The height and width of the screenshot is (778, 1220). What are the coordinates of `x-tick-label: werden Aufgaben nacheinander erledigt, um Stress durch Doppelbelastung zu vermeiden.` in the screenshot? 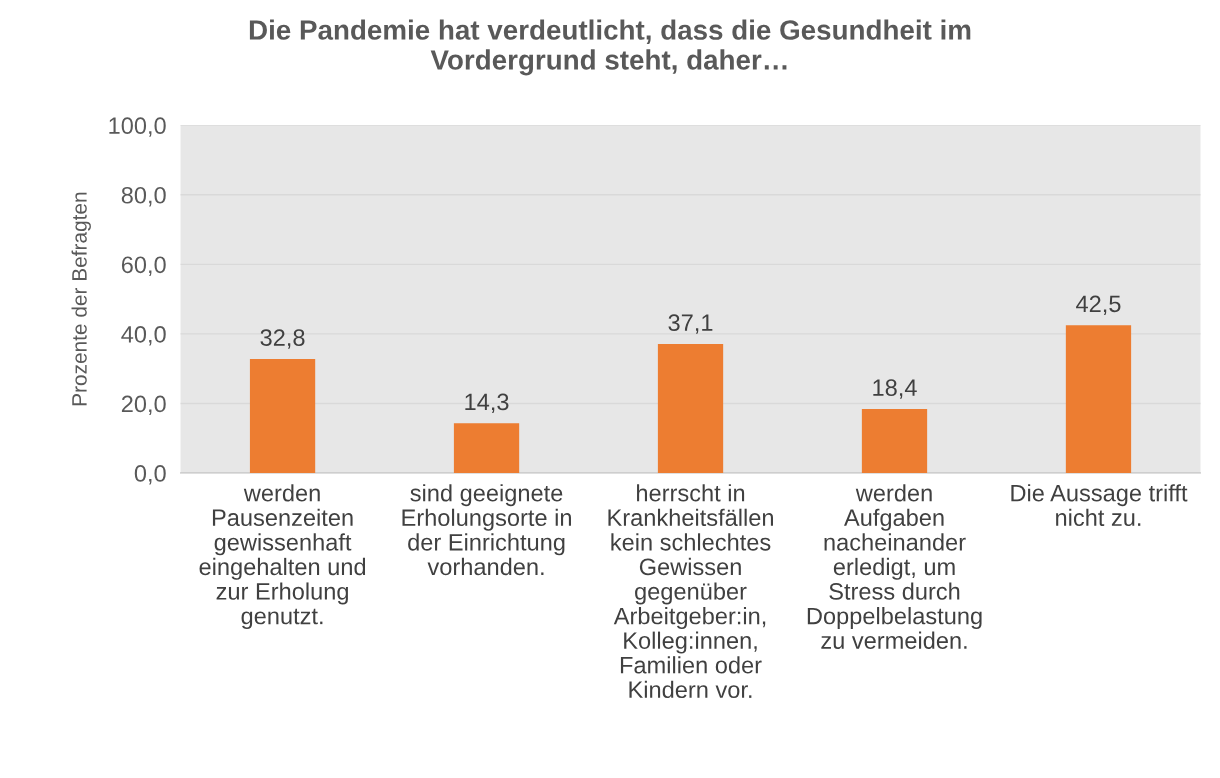 It's located at (894, 566).